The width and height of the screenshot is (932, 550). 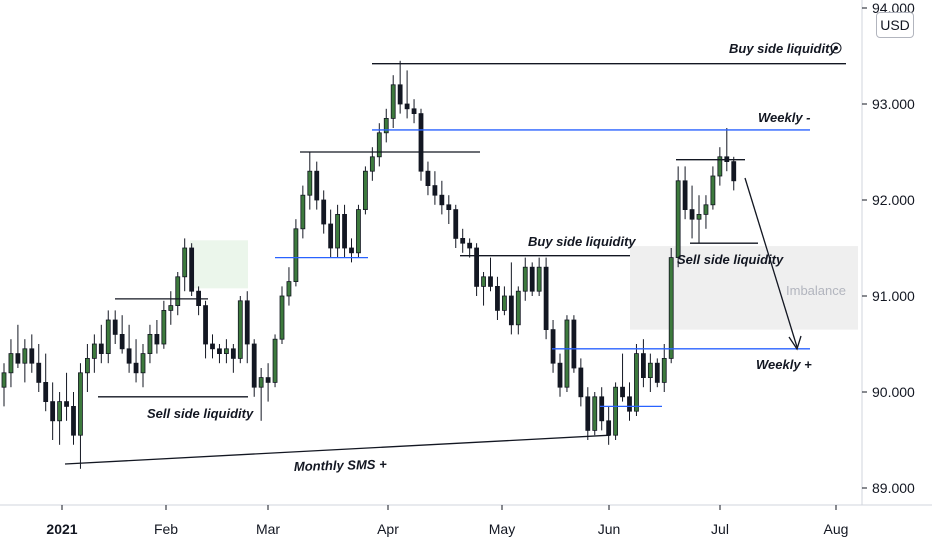 What do you see at coordinates (447, 521) in the screenshot?
I see `time-axis: 2021 Feb Mar Apr May Jun Jul Aug` at bounding box center [447, 521].